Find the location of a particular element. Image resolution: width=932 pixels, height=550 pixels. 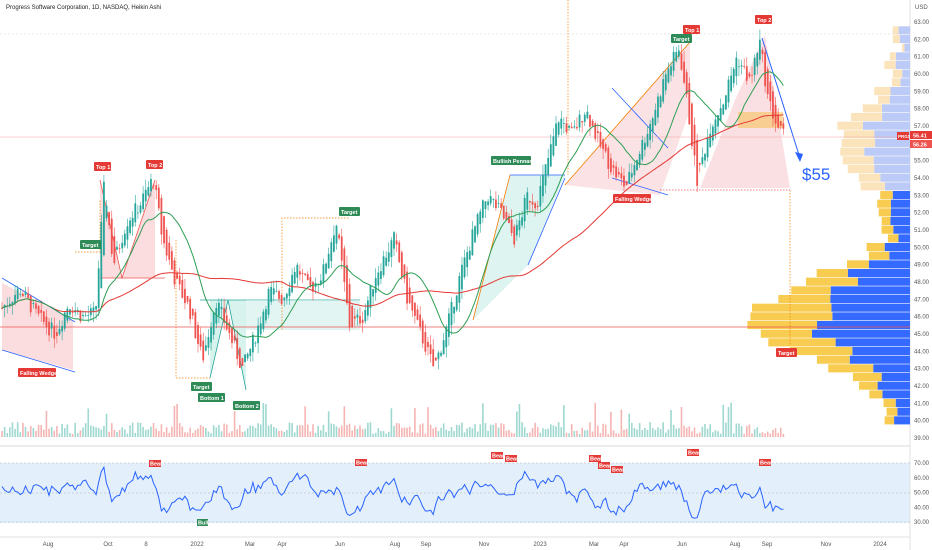

rsi-line is located at coordinates (392, 492).